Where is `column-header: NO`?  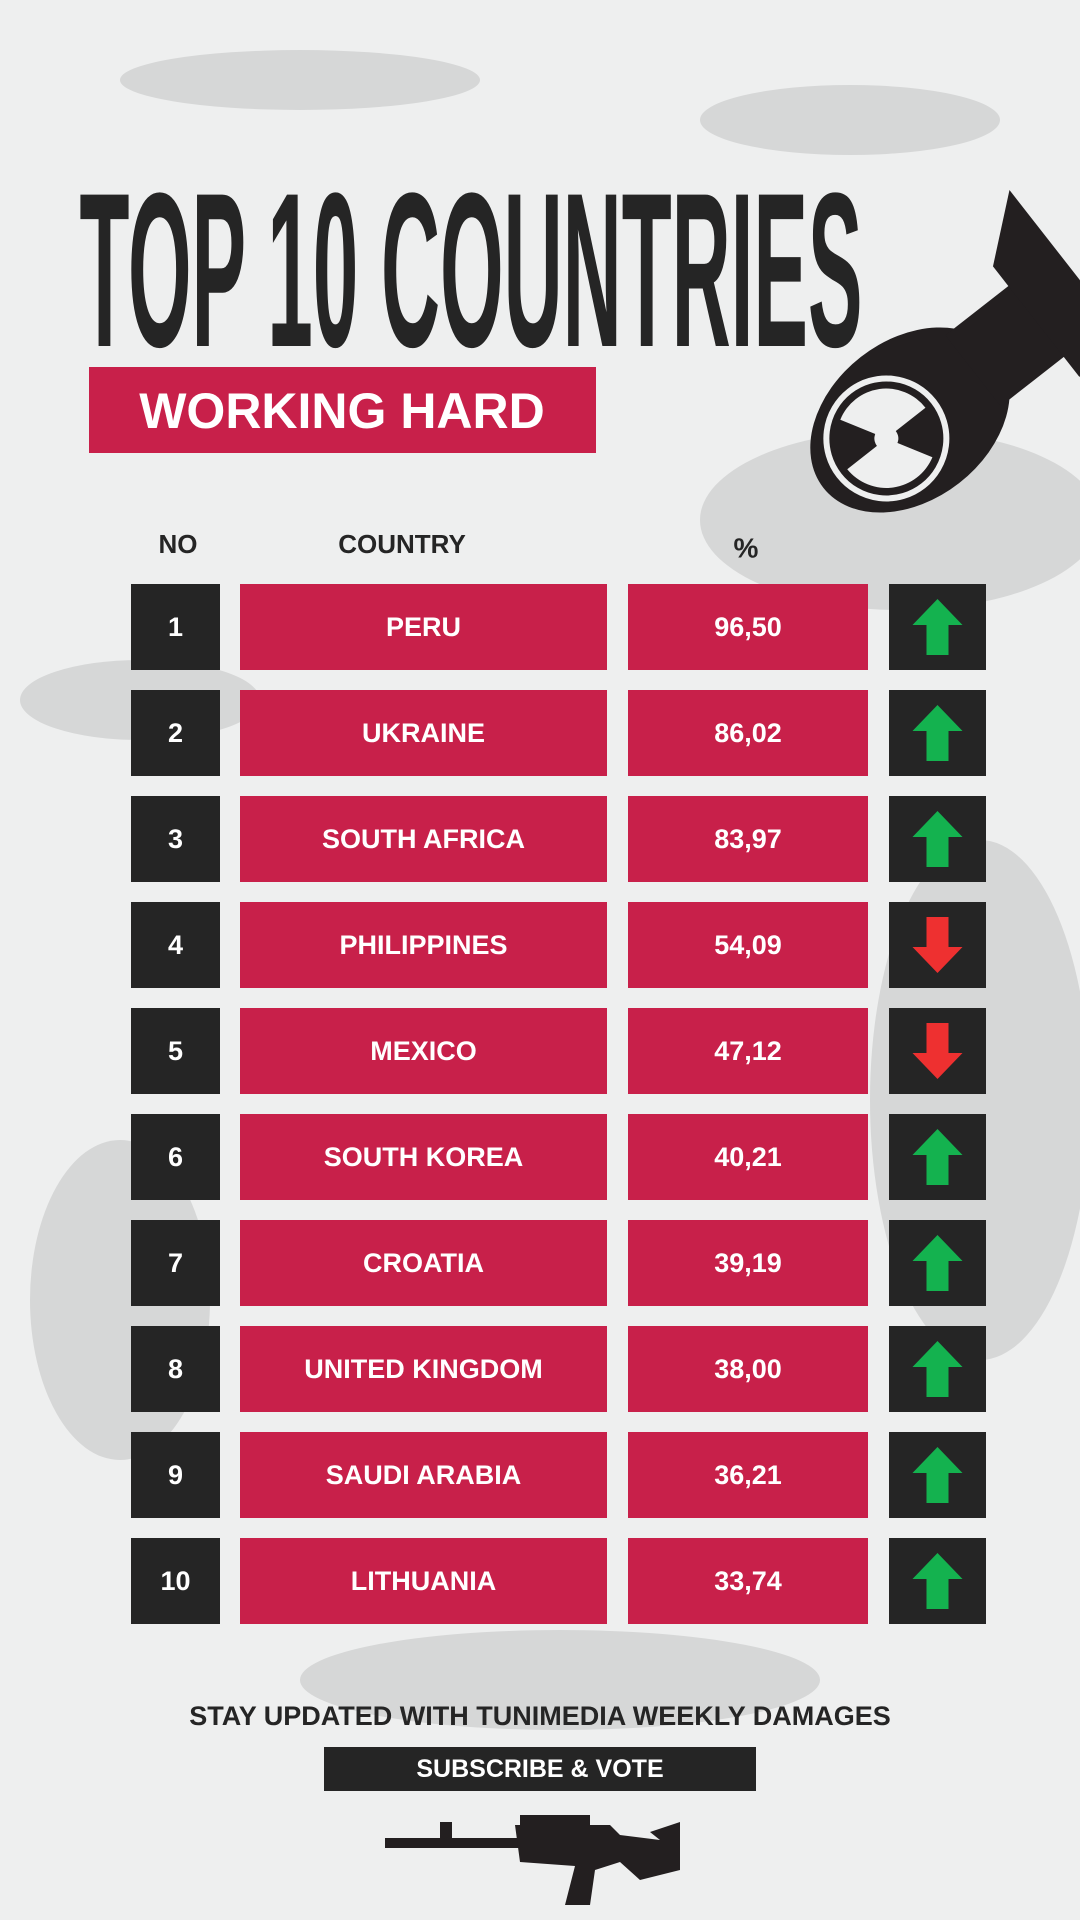 column-header: NO is located at coordinates (178, 544).